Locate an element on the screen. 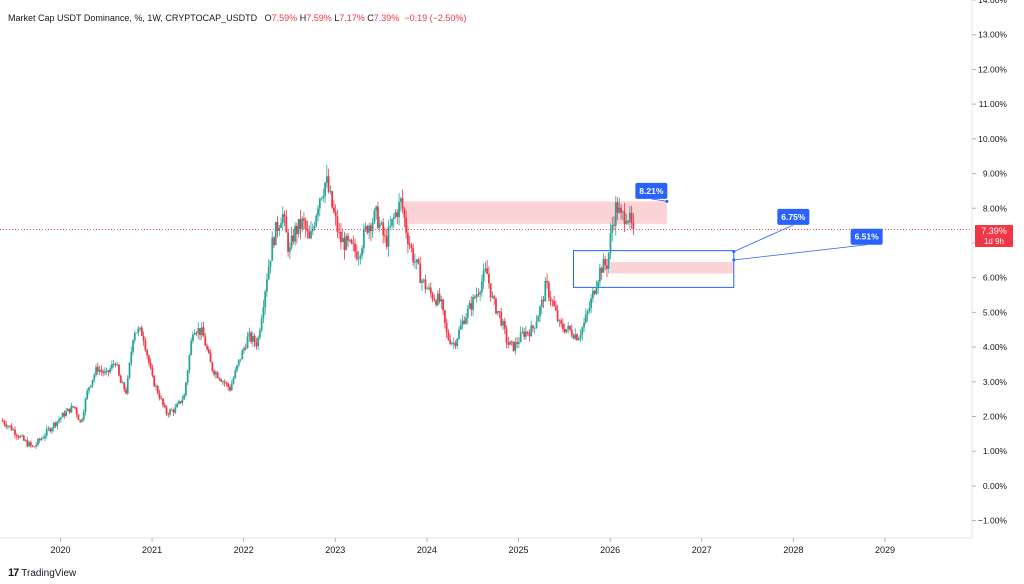 The width and height of the screenshot is (1024, 584). time-axis: 2020 2021 2022 2023 2024 2025 2026 2027 2028 2029 is located at coordinates (472, 546).